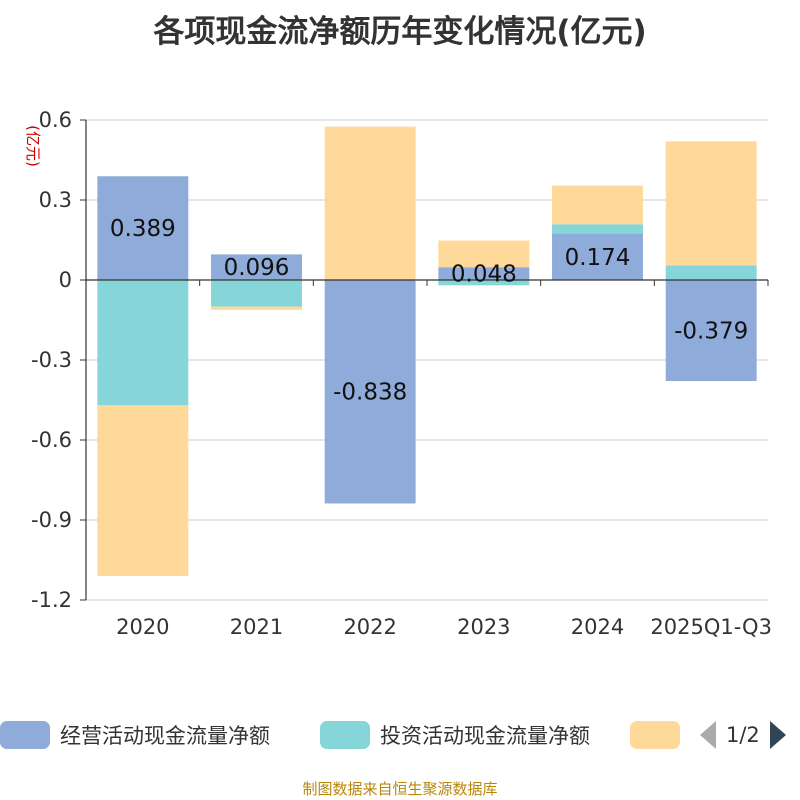  Describe the element at coordinates (51, 360) in the screenshot. I see `y-tick-label: -0.3` at that location.